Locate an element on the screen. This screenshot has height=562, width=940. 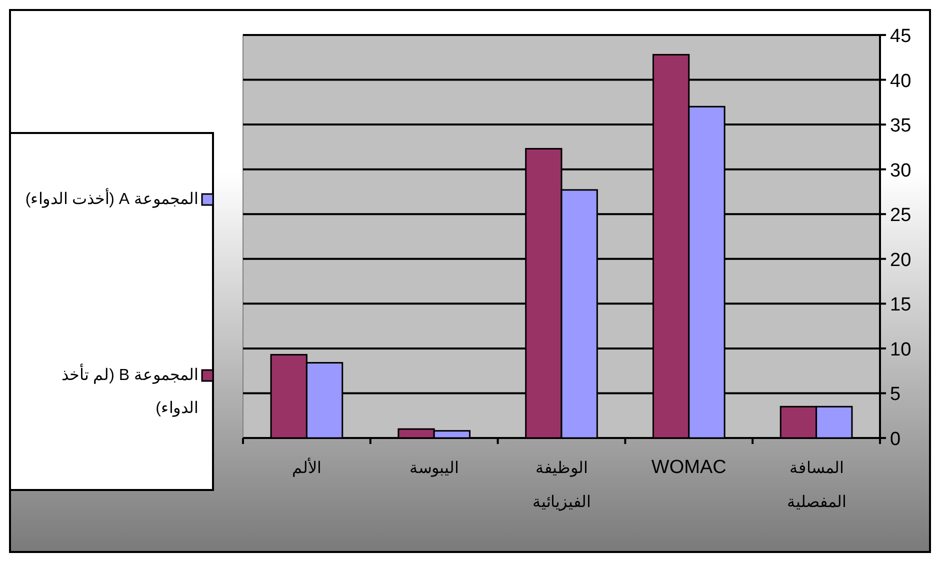
y-tick-label: 20 is located at coordinates (901, 260).